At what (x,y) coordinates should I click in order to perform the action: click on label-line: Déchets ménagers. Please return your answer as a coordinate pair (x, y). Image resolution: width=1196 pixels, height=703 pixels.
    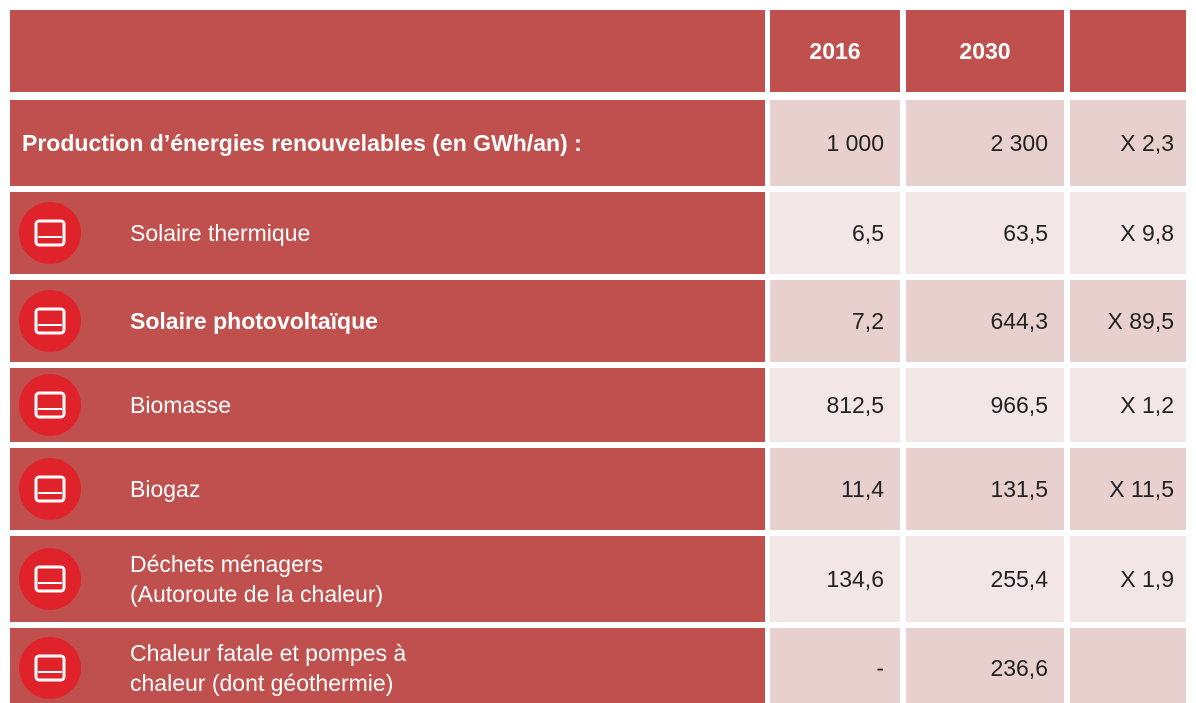
    Looking at the image, I should click on (227, 564).